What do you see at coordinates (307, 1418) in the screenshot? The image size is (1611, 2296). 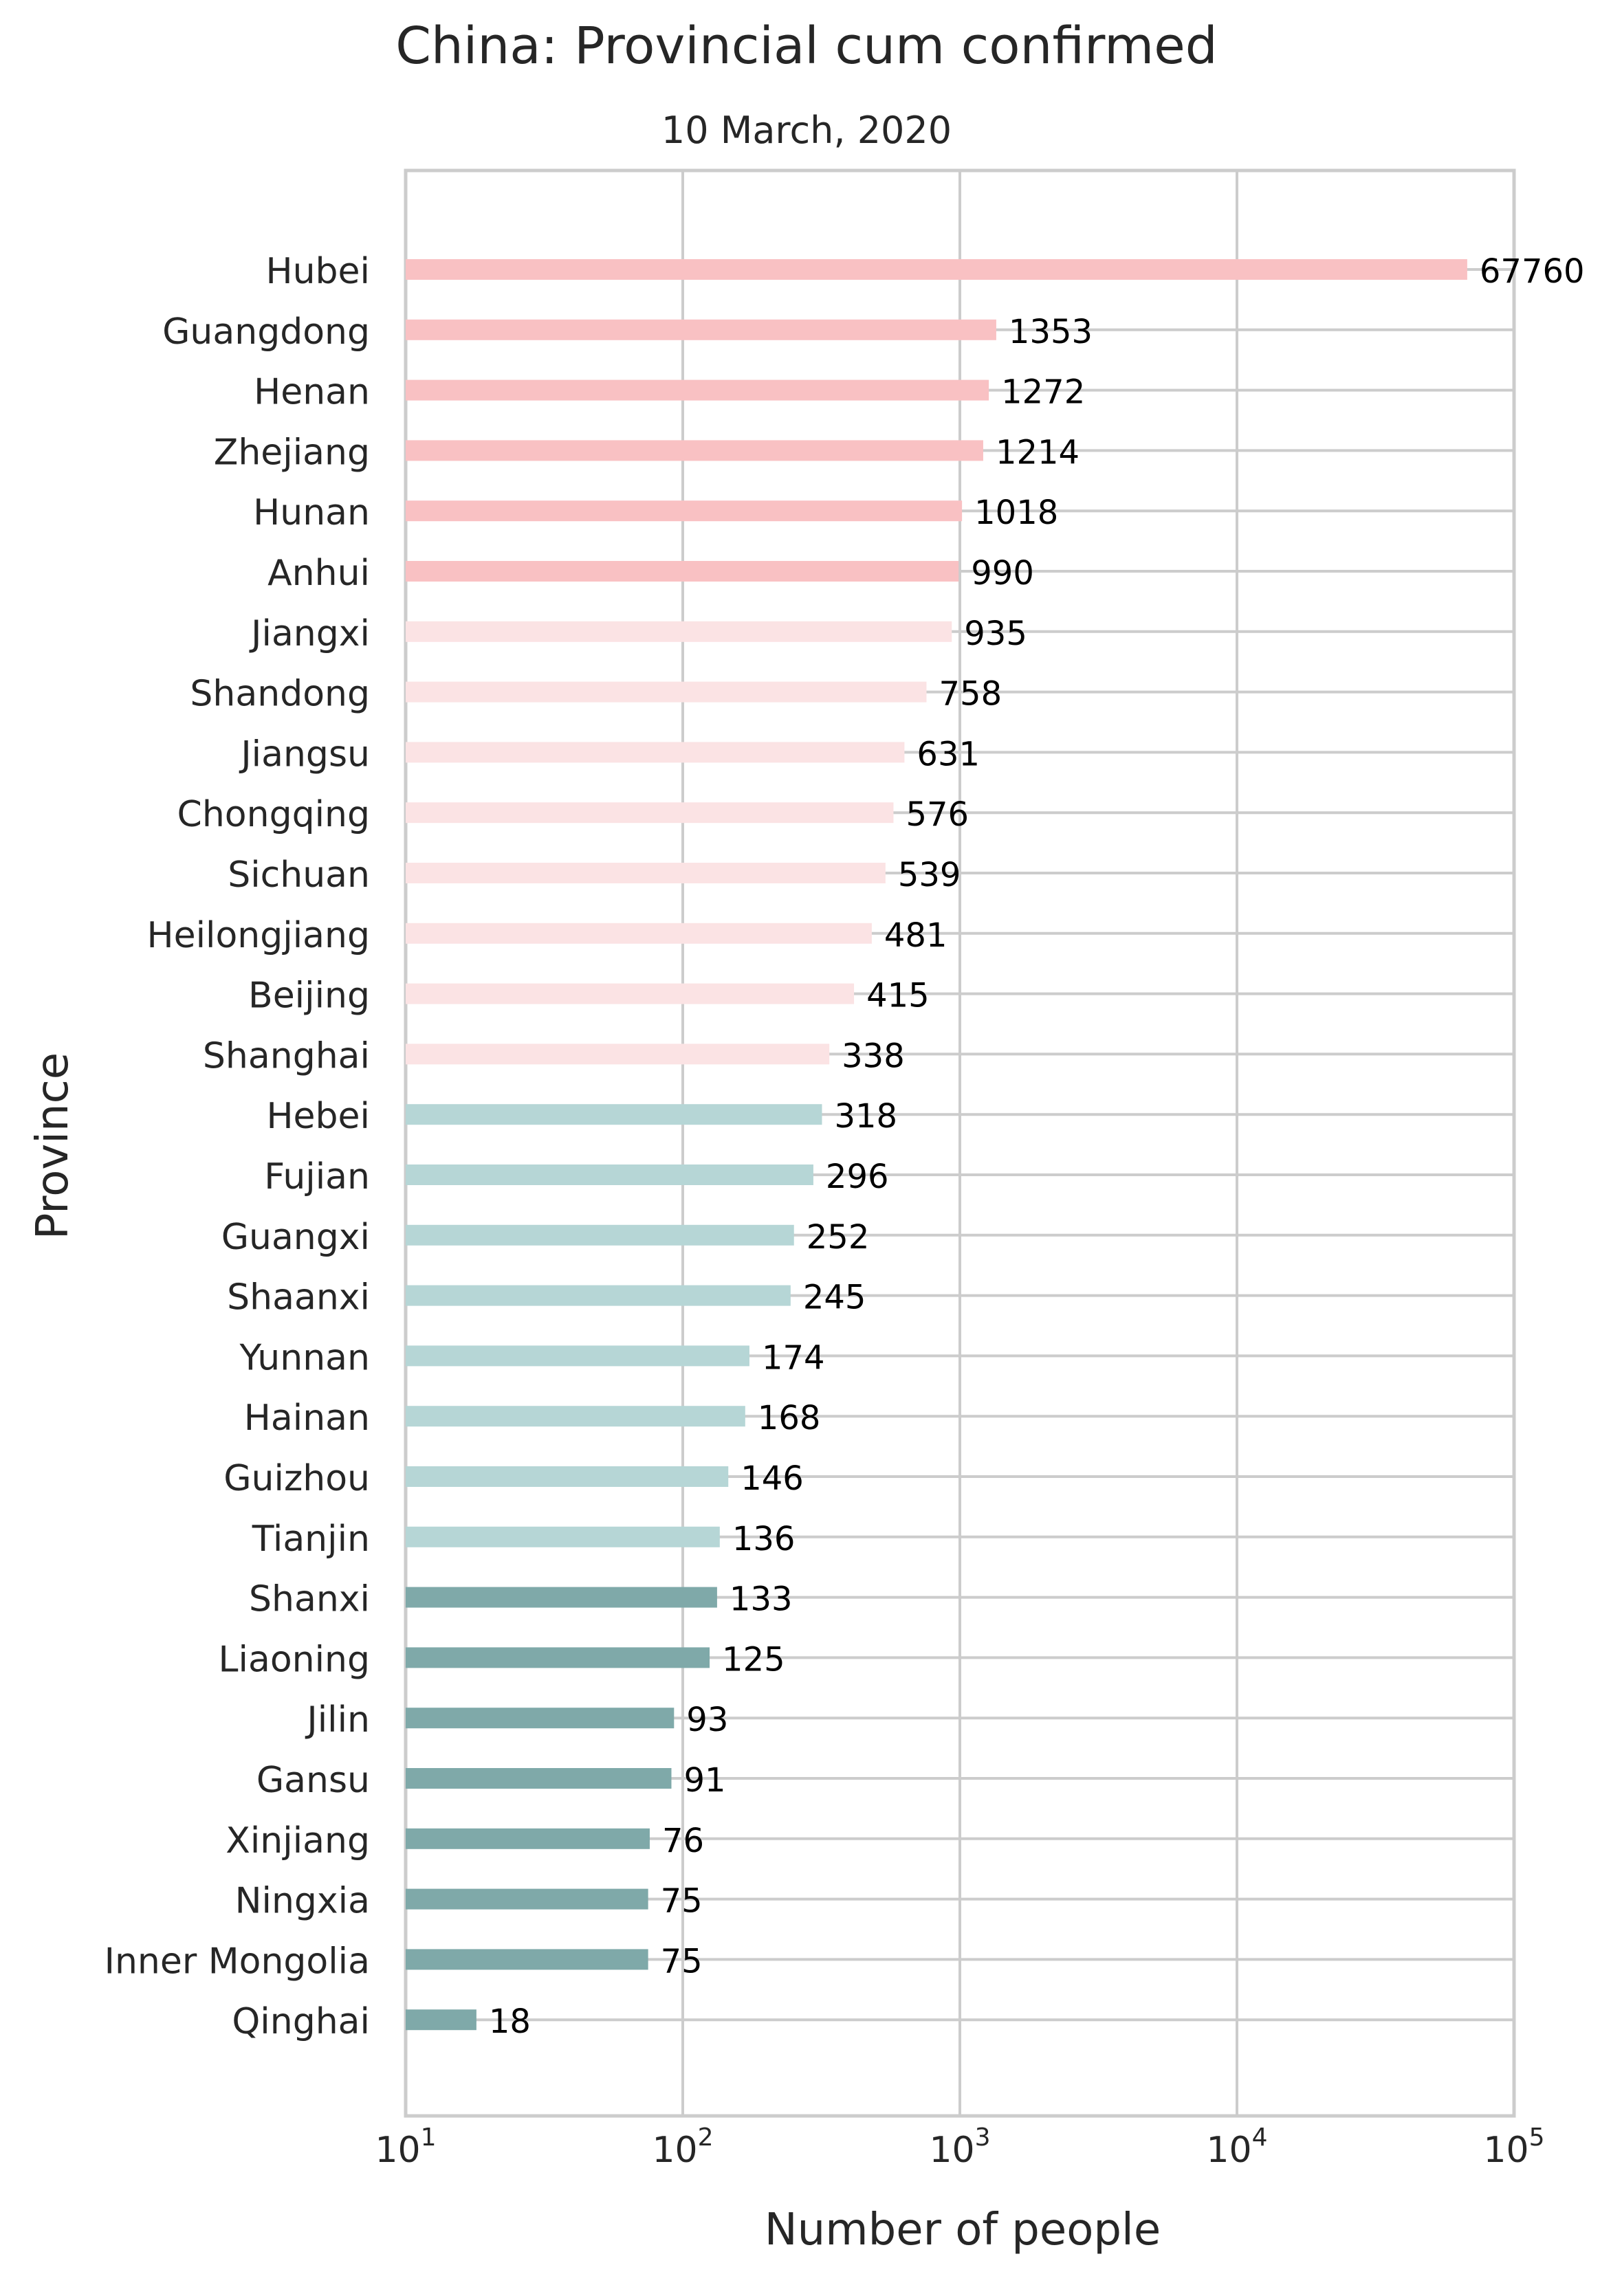 I see `y-tick-label: Hainan` at bounding box center [307, 1418].